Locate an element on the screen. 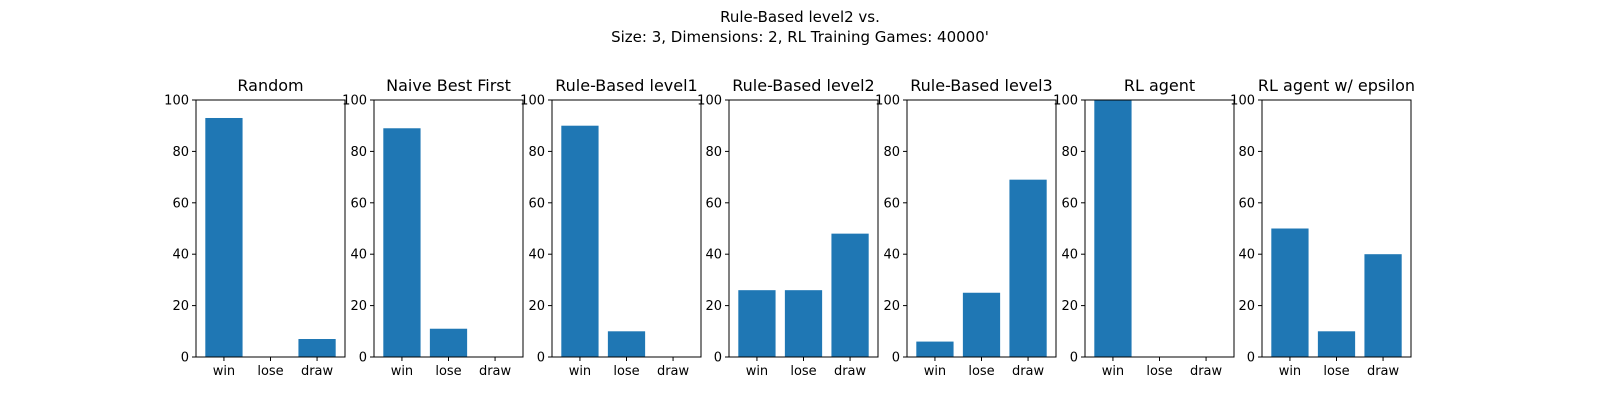  subplot-2: Naive Best First 0 20 40 60 80 100 win lose draw is located at coordinates (433, 227).